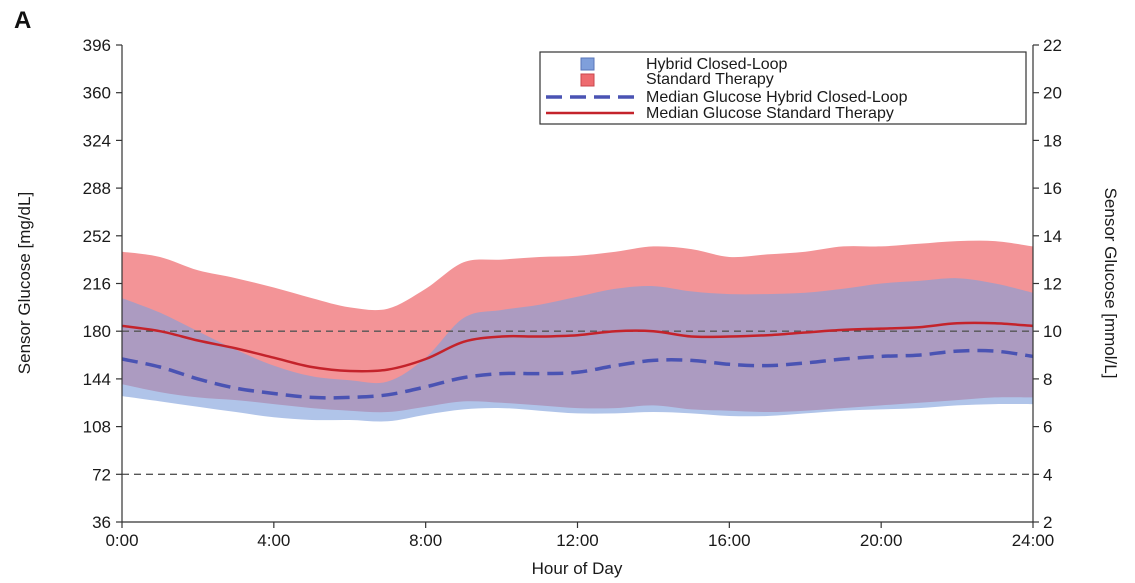  What do you see at coordinates (729, 540) in the screenshot?
I see `x-tick-label: 16:00` at bounding box center [729, 540].